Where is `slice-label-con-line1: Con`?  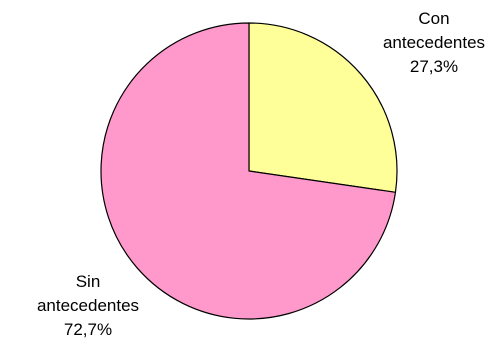
slice-label-con-line1: Con is located at coordinates (434, 18).